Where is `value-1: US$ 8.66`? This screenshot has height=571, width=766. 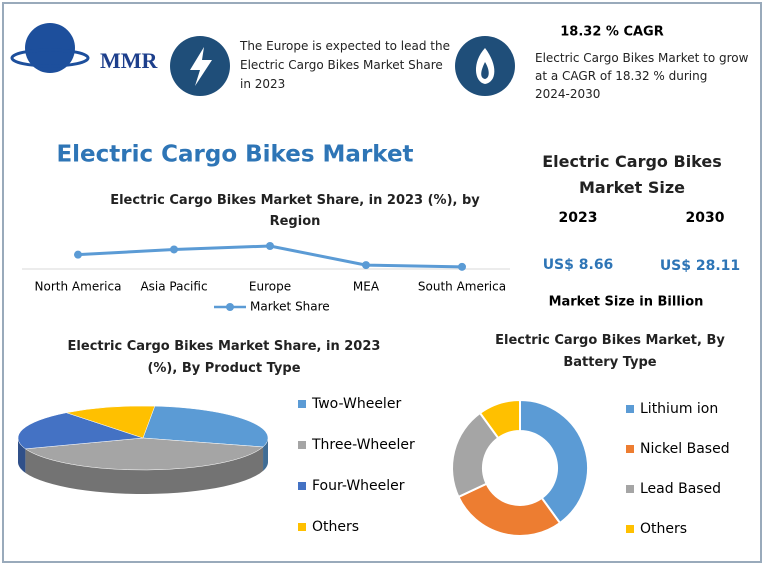
value-1: US$ 8.66 is located at coordinates (578, 265).